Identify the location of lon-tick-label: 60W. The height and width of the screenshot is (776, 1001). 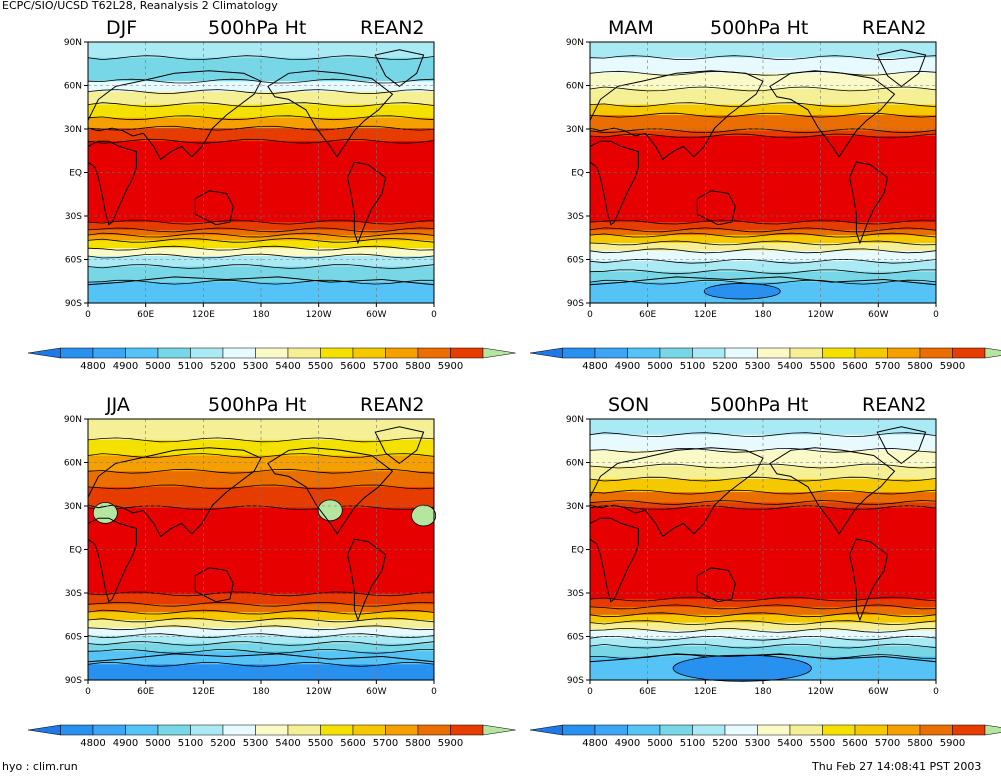
(376, 692).